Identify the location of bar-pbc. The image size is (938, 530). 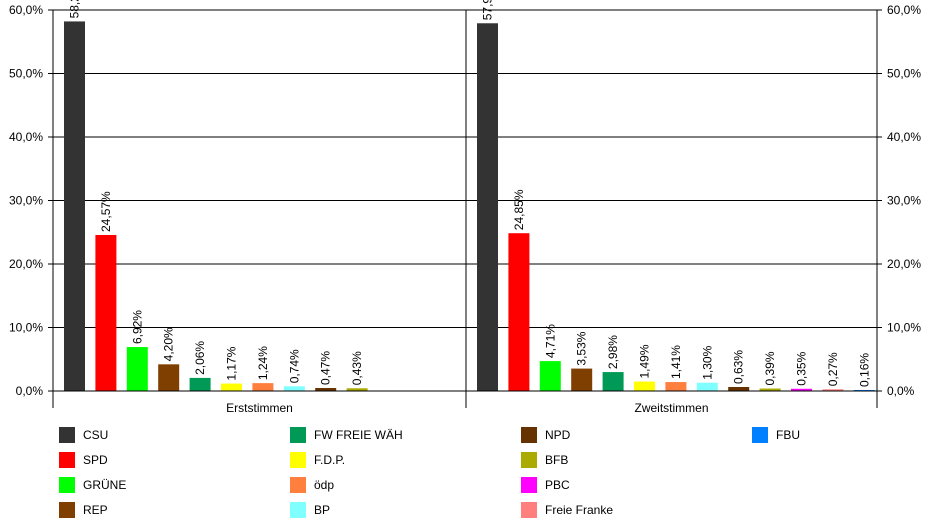
(801, 389).